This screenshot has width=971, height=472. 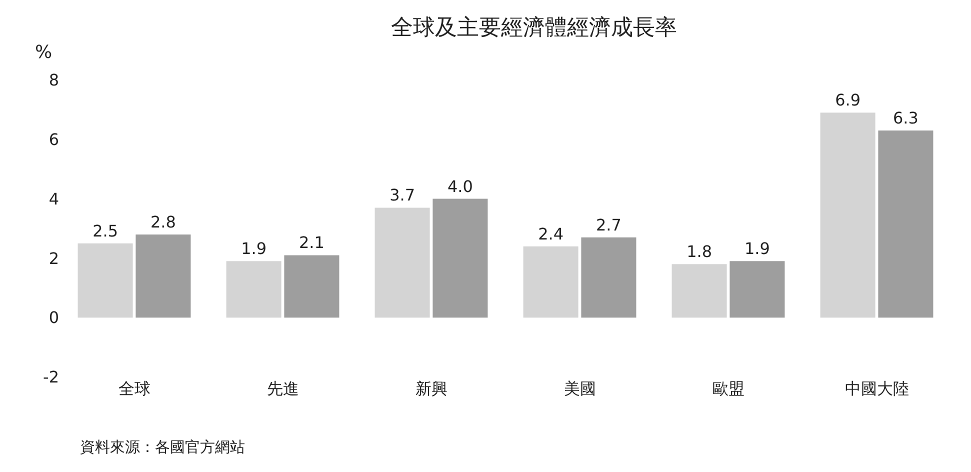 I want to click on x-tick-label: 美國, so click(x=580, y=388).